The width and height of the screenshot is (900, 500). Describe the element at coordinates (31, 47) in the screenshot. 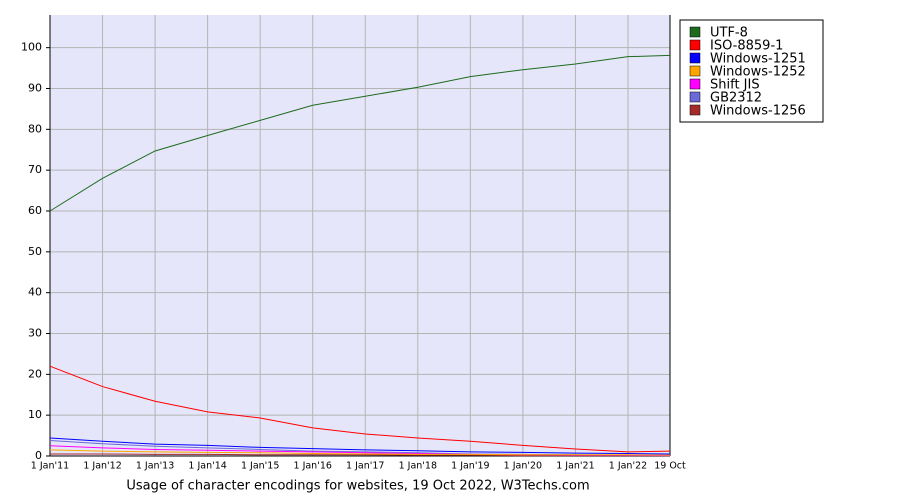

I see `y-tick-label: 100` at that location.